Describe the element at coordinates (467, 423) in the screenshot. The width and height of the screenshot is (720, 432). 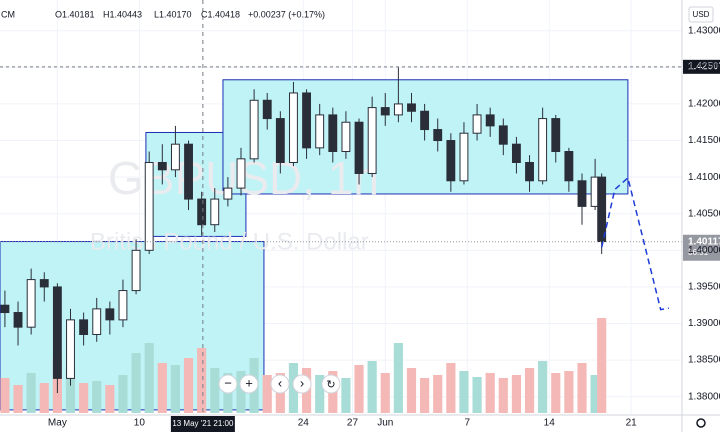
I see `x-tick-label: 7` at that location.